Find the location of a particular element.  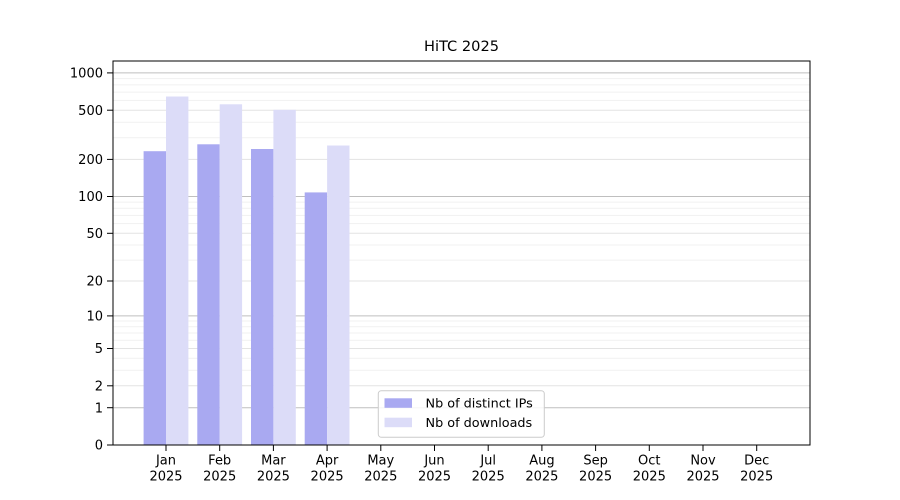

bar-nb-of-distinct-ips-feb is located at coordinates (208, 295).